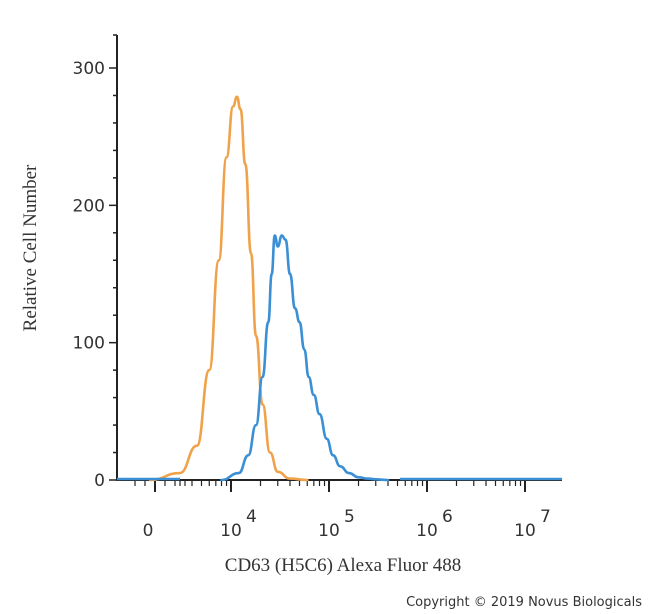  Describe the element at coordinates (545, 517) in the screenshot. I see `x-tick-exponent: 7` at that location.